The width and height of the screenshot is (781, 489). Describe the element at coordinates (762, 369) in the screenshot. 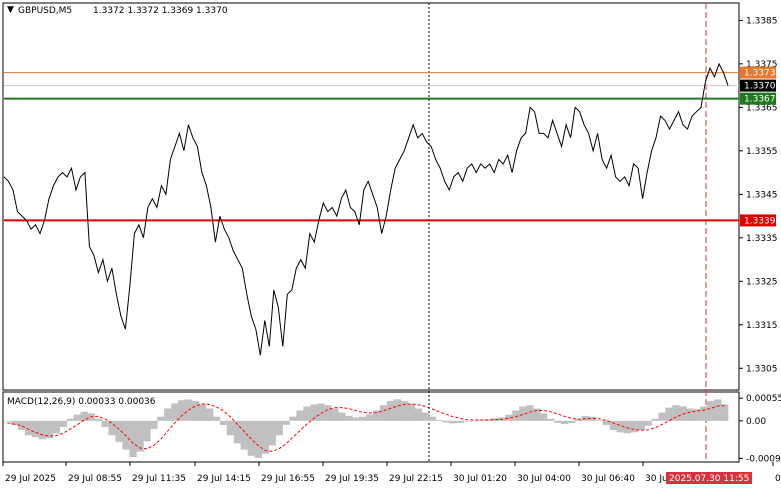

I see `price-tick-label: 1.3305` at that location.